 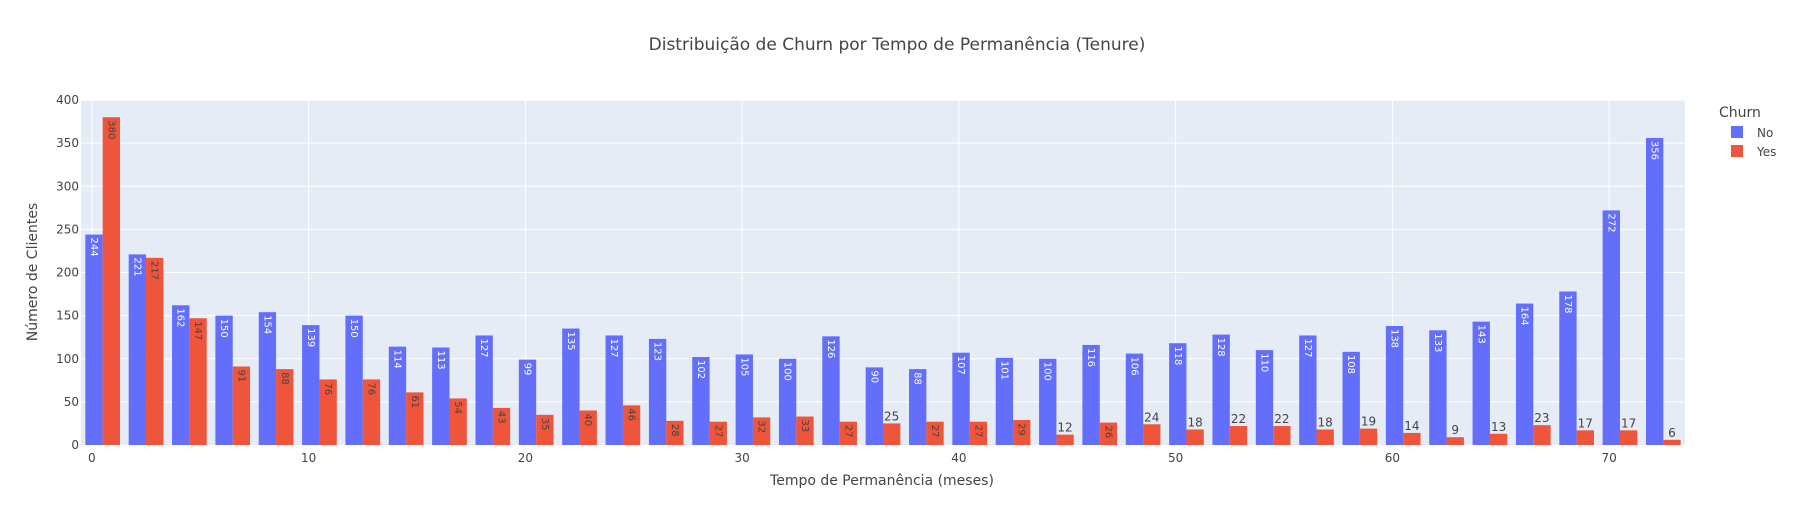 I want to click on bar-value-label: 101, so click(x=1003, y=370).